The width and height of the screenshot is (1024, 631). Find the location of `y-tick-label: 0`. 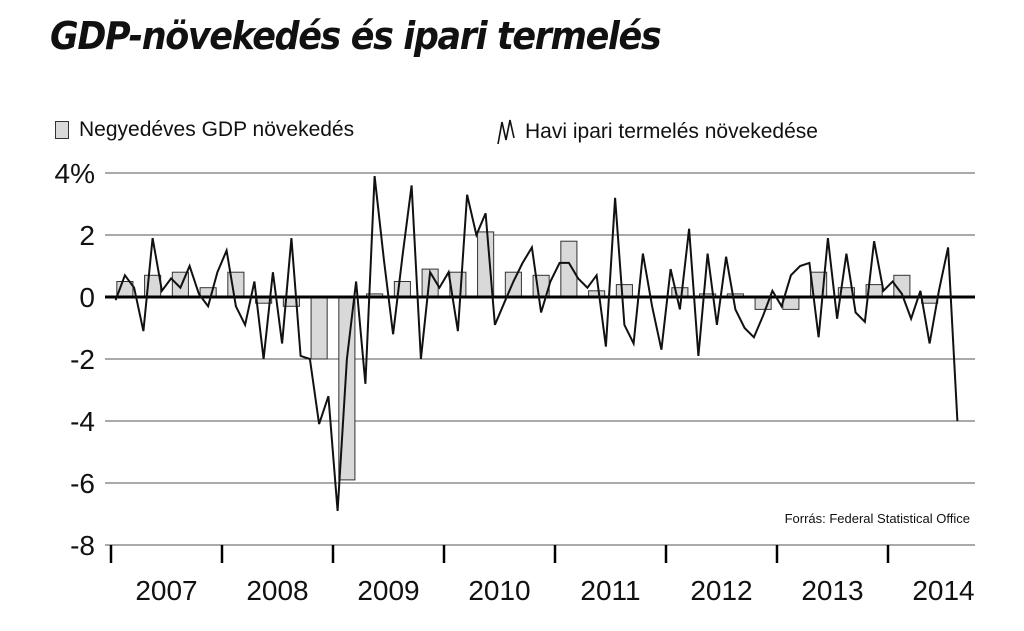

y-tick-label: 0 is located at coordinates (87, 297).